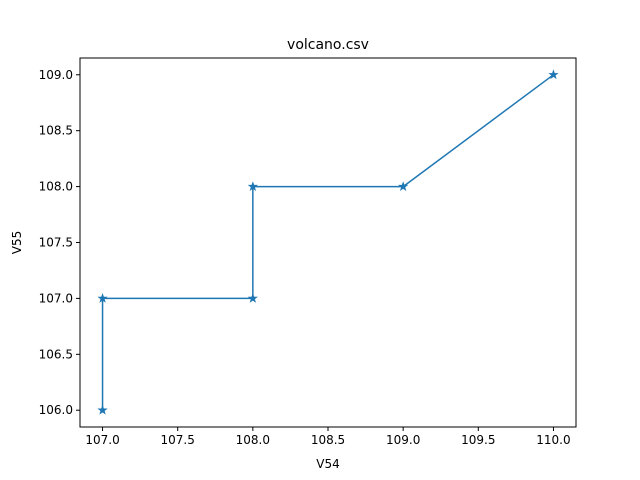 Image resolution: width=640 pixels, height=480 pixels. What do you see at coordinates (553, 440) in the screenshot?
I see `x-tick-label: 110.0` at bounding box center [553, 440].